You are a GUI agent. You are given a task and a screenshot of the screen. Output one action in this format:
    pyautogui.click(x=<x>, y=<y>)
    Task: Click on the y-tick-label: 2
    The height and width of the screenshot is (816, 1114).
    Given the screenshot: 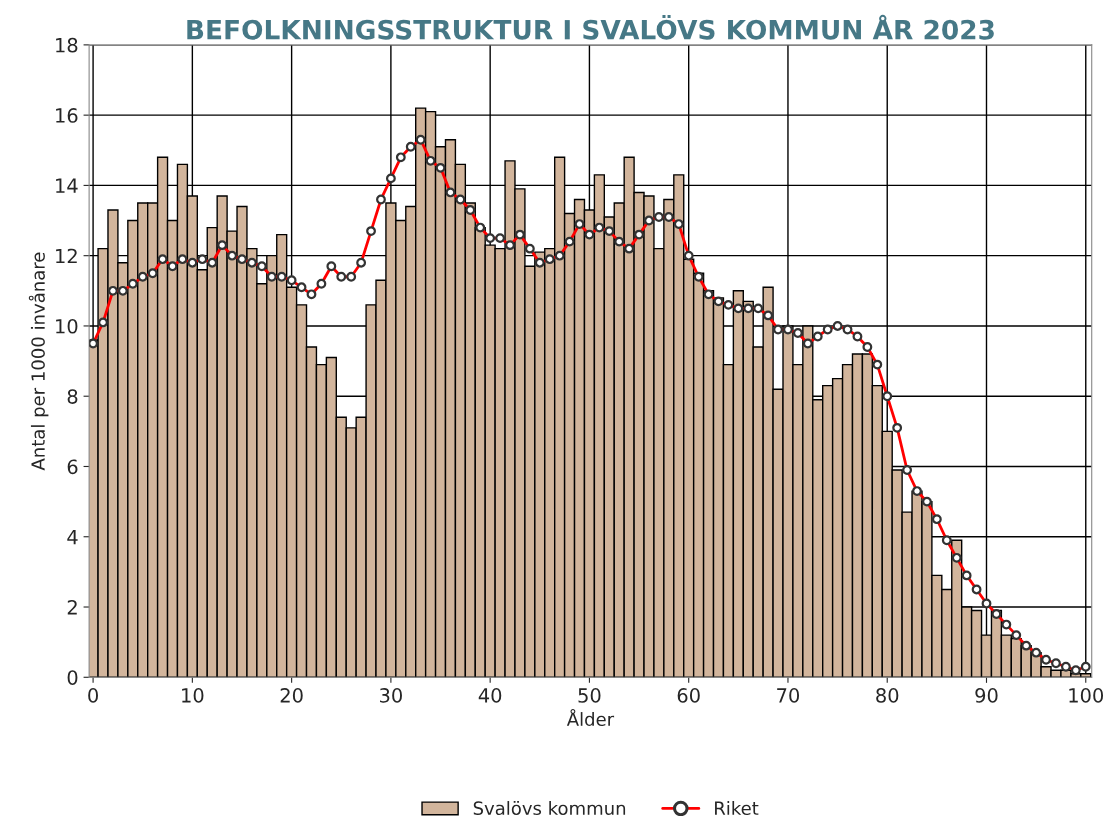 What is the action you would take?
    pyautogui.click(x=72, y=607)
    